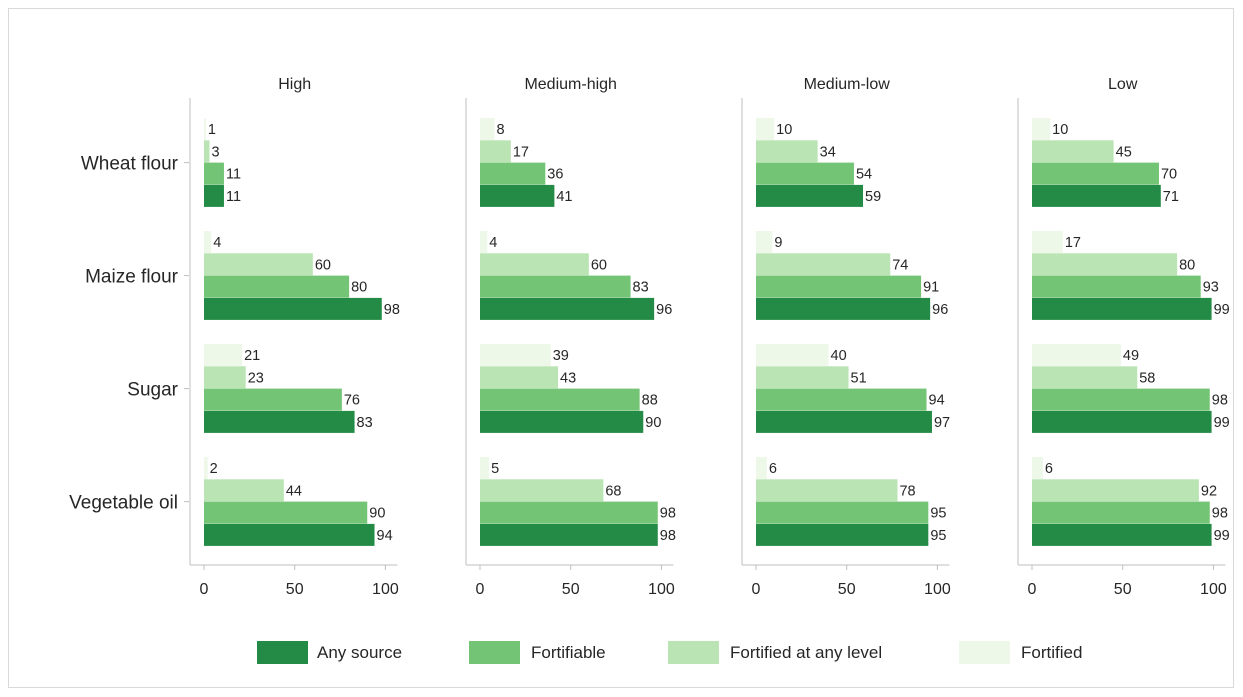 This screenshot has height=697, width=1243. What do you see at coordinates (560, 399) in the screenshot?
I see `bar-medium-high-sugar-fortifiable` at bounding box center [560, 399].